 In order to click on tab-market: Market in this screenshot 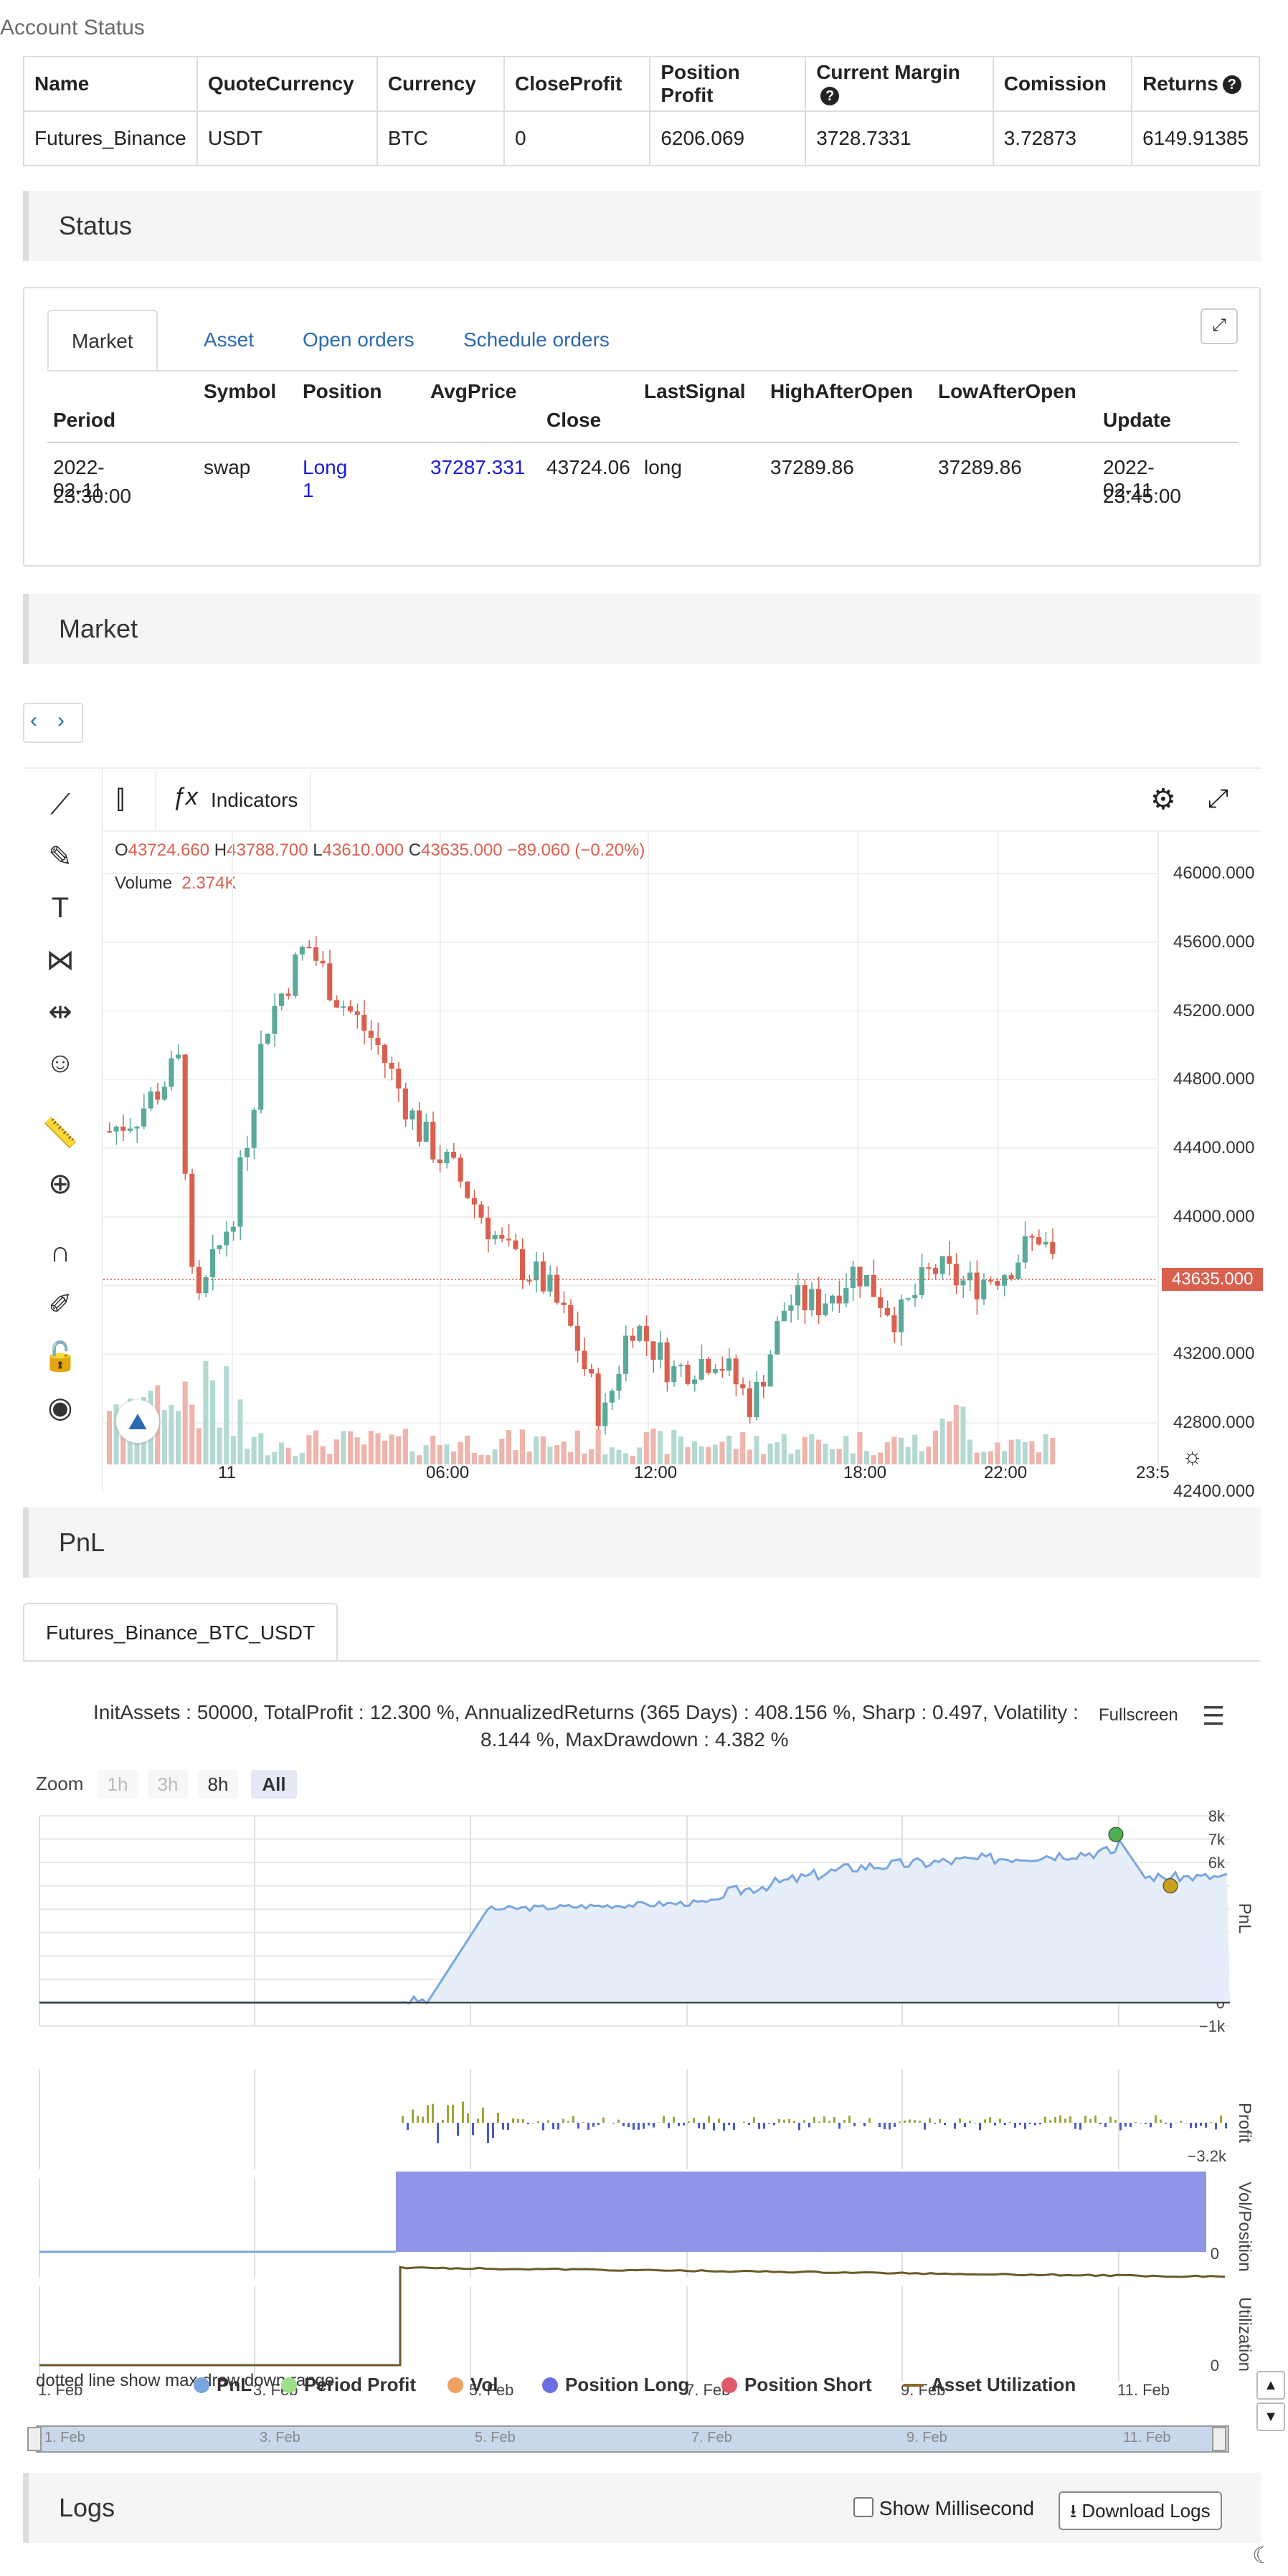, I will do `click(102, 340)`.